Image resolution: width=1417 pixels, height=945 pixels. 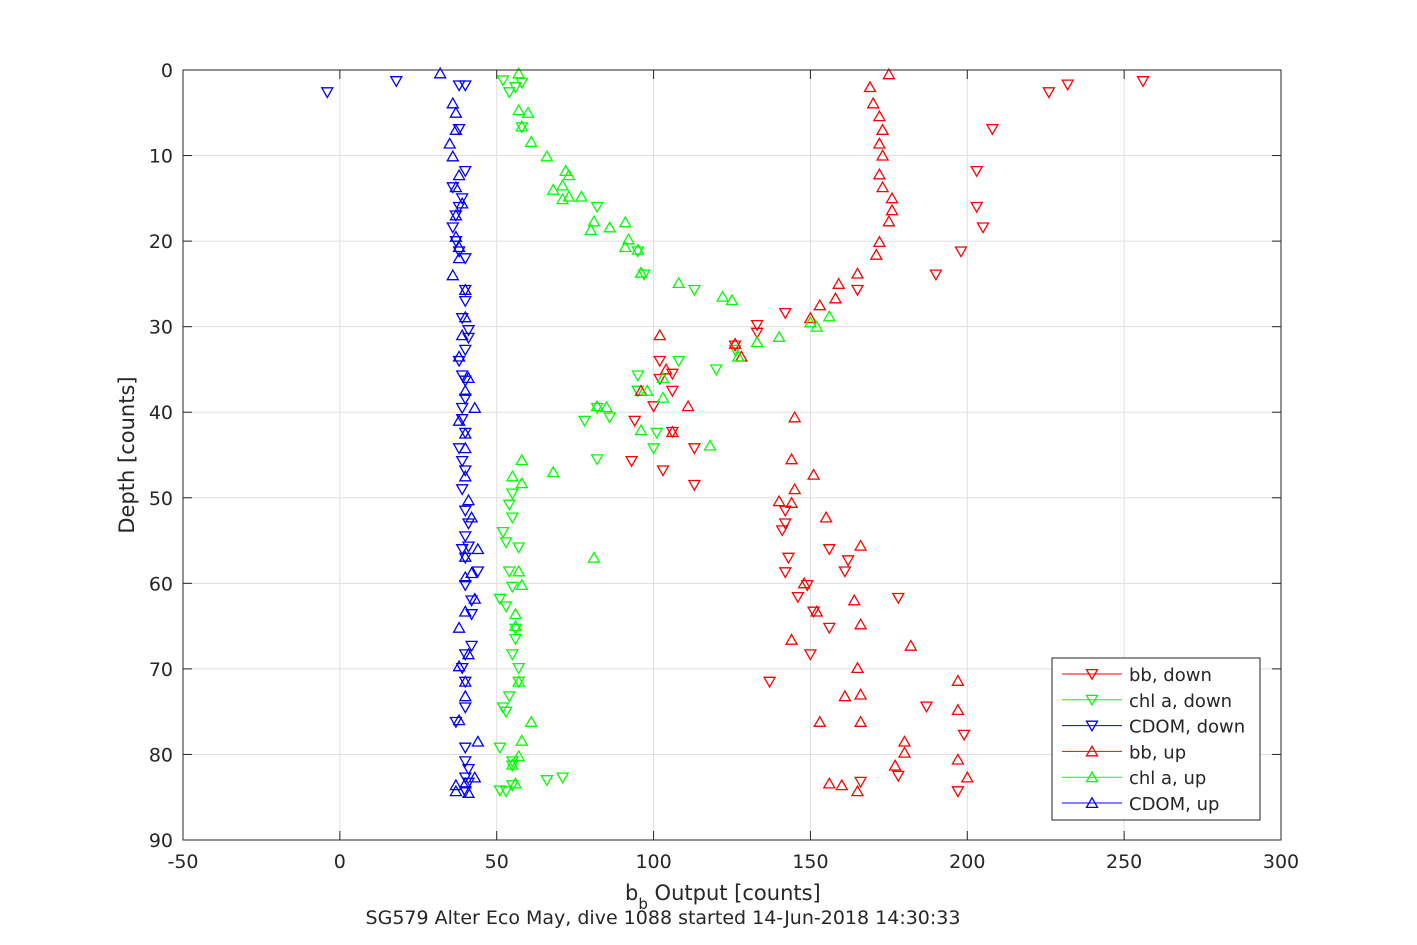 What do you see at coordinates (1156, 739) in the screenshot?
I see `legend-box` at bounding box center [1156, 739].